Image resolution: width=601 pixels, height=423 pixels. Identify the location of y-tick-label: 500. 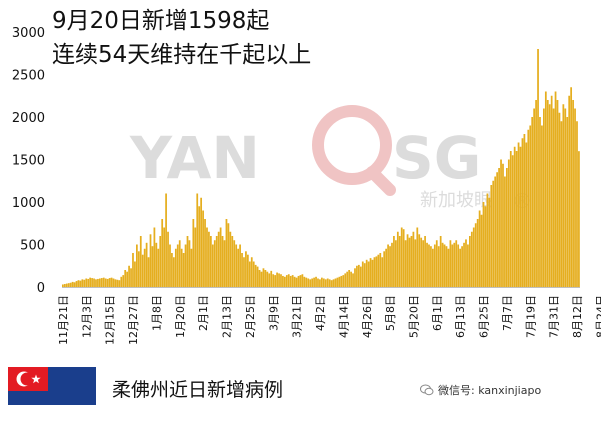
(32, 246).